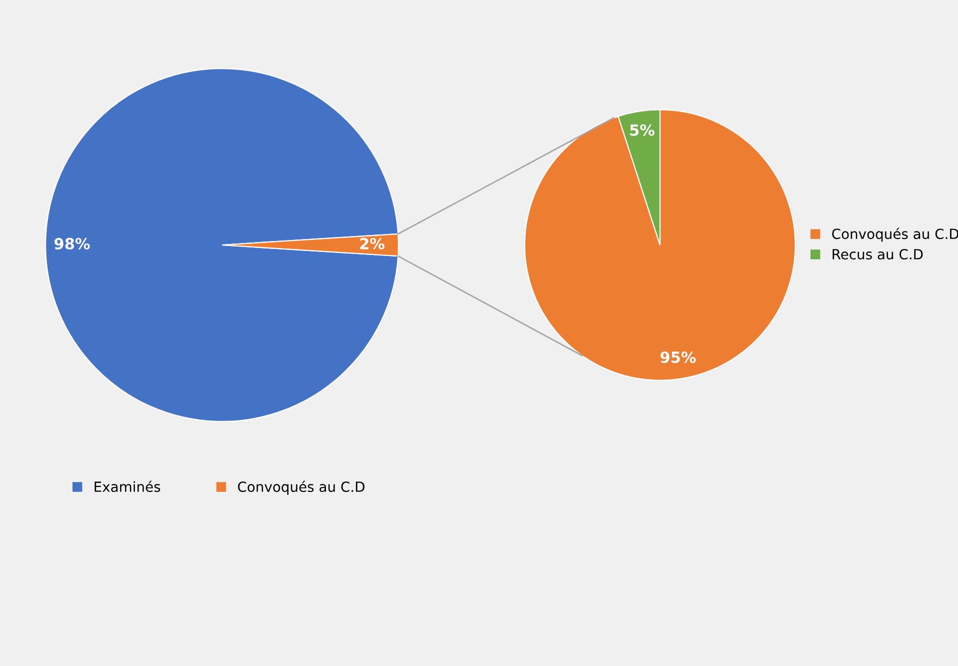 The image size is (958, 666). Describe the element at coordinates (301, 487) in the screenshot. I see `legend-label: Convoqués au C.D` at that location.